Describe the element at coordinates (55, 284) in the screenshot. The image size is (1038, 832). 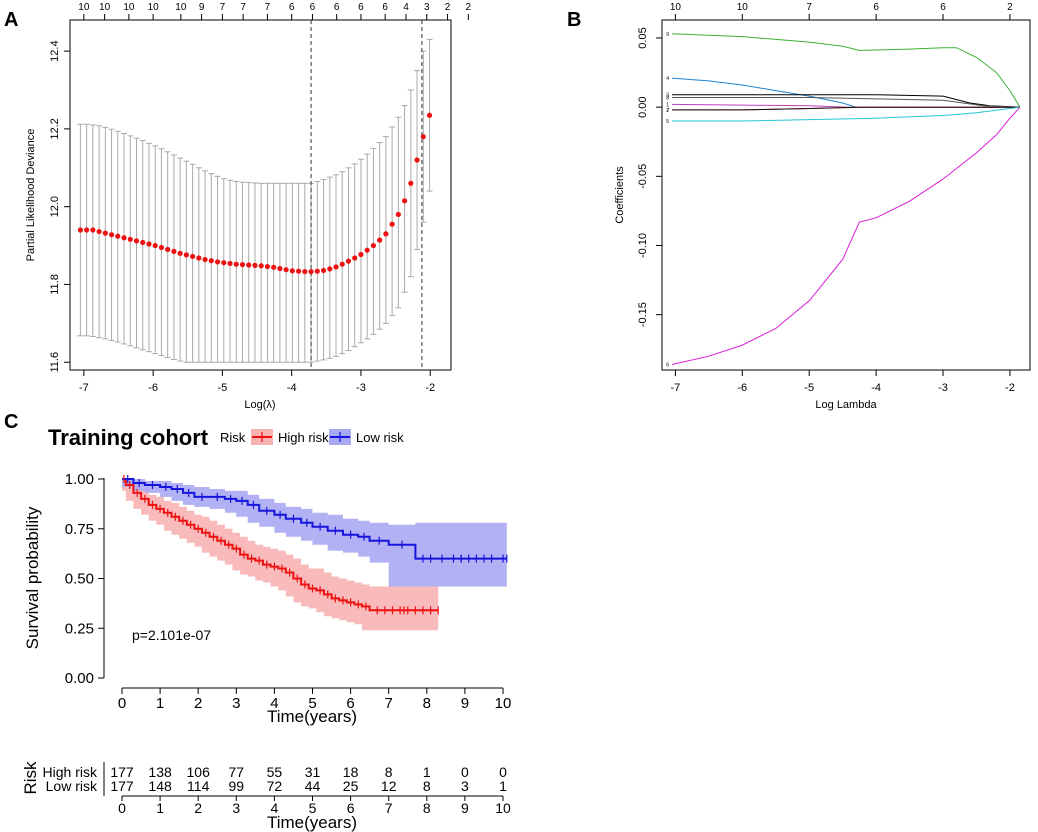
I see `y-tick-label: 11.8` at that location.